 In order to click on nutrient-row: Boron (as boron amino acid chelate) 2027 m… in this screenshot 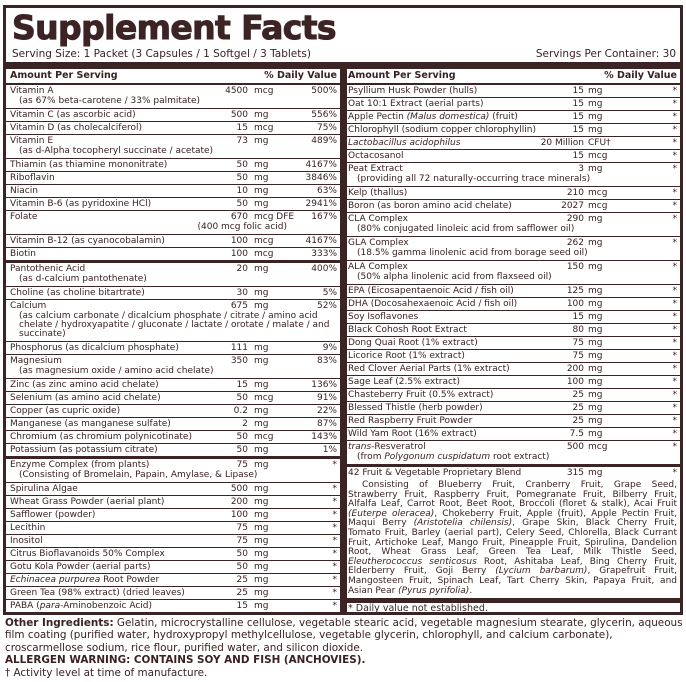, I will do `click(512, 206)`.